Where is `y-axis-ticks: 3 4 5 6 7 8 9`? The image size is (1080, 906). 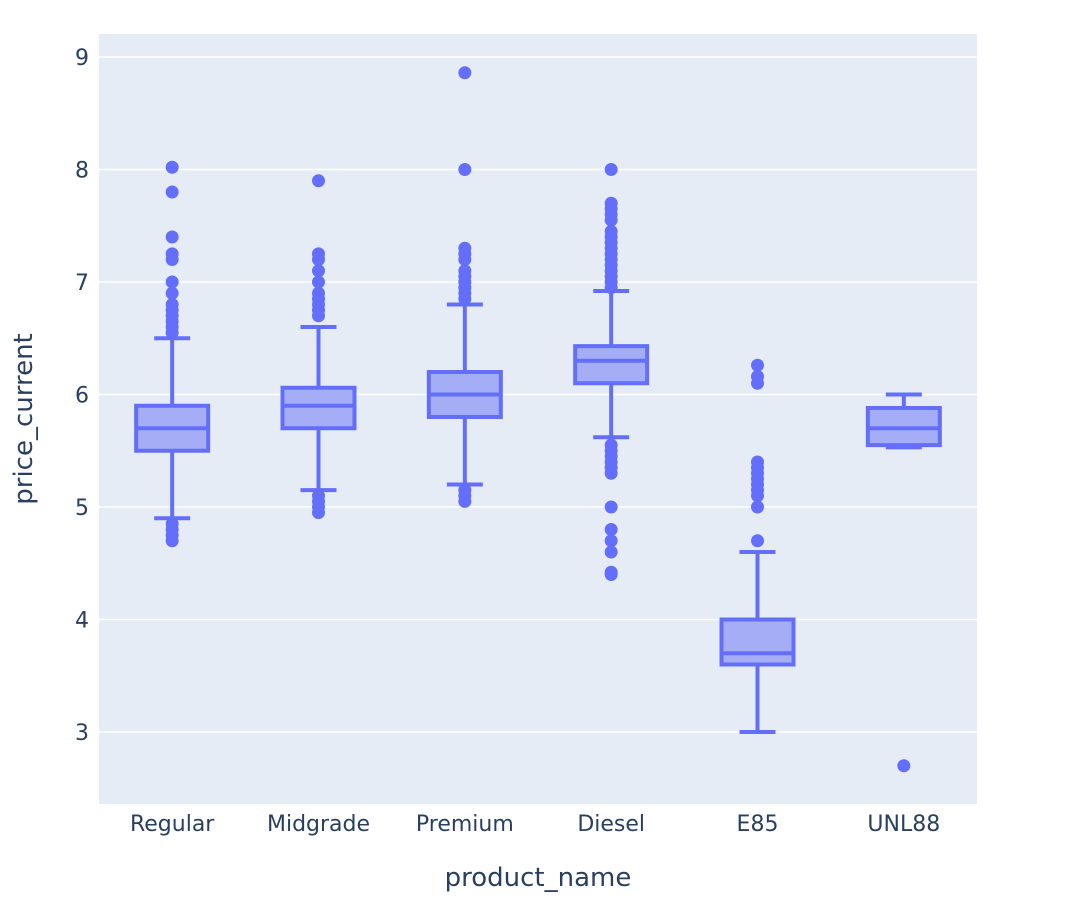
y-axis-ticks: 3 4 5 6 7 8 9 is located at coordinates (82, 396).